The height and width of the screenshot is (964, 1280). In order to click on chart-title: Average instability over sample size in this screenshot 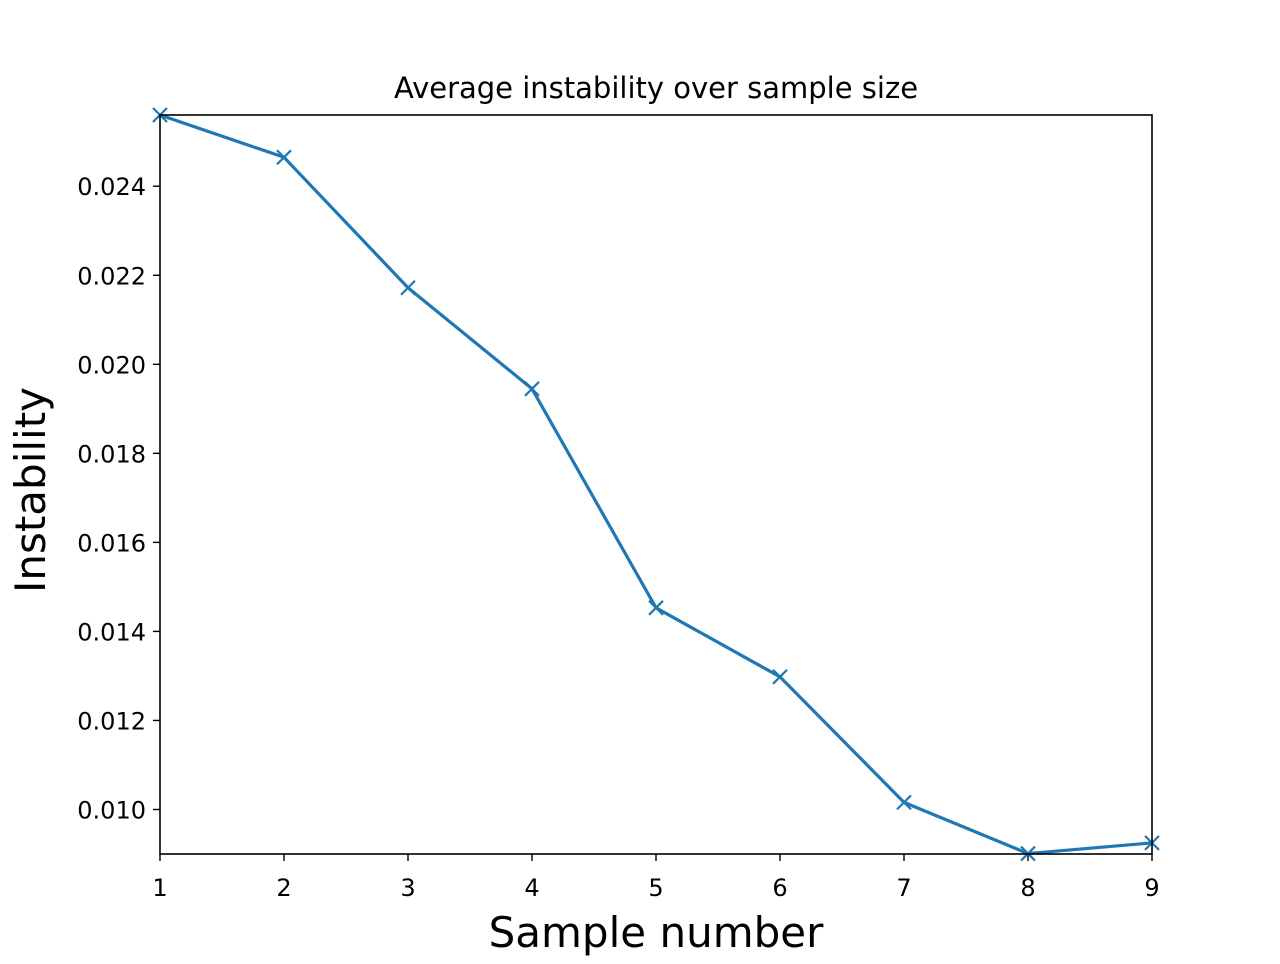, I will do `click(656, 88)`.